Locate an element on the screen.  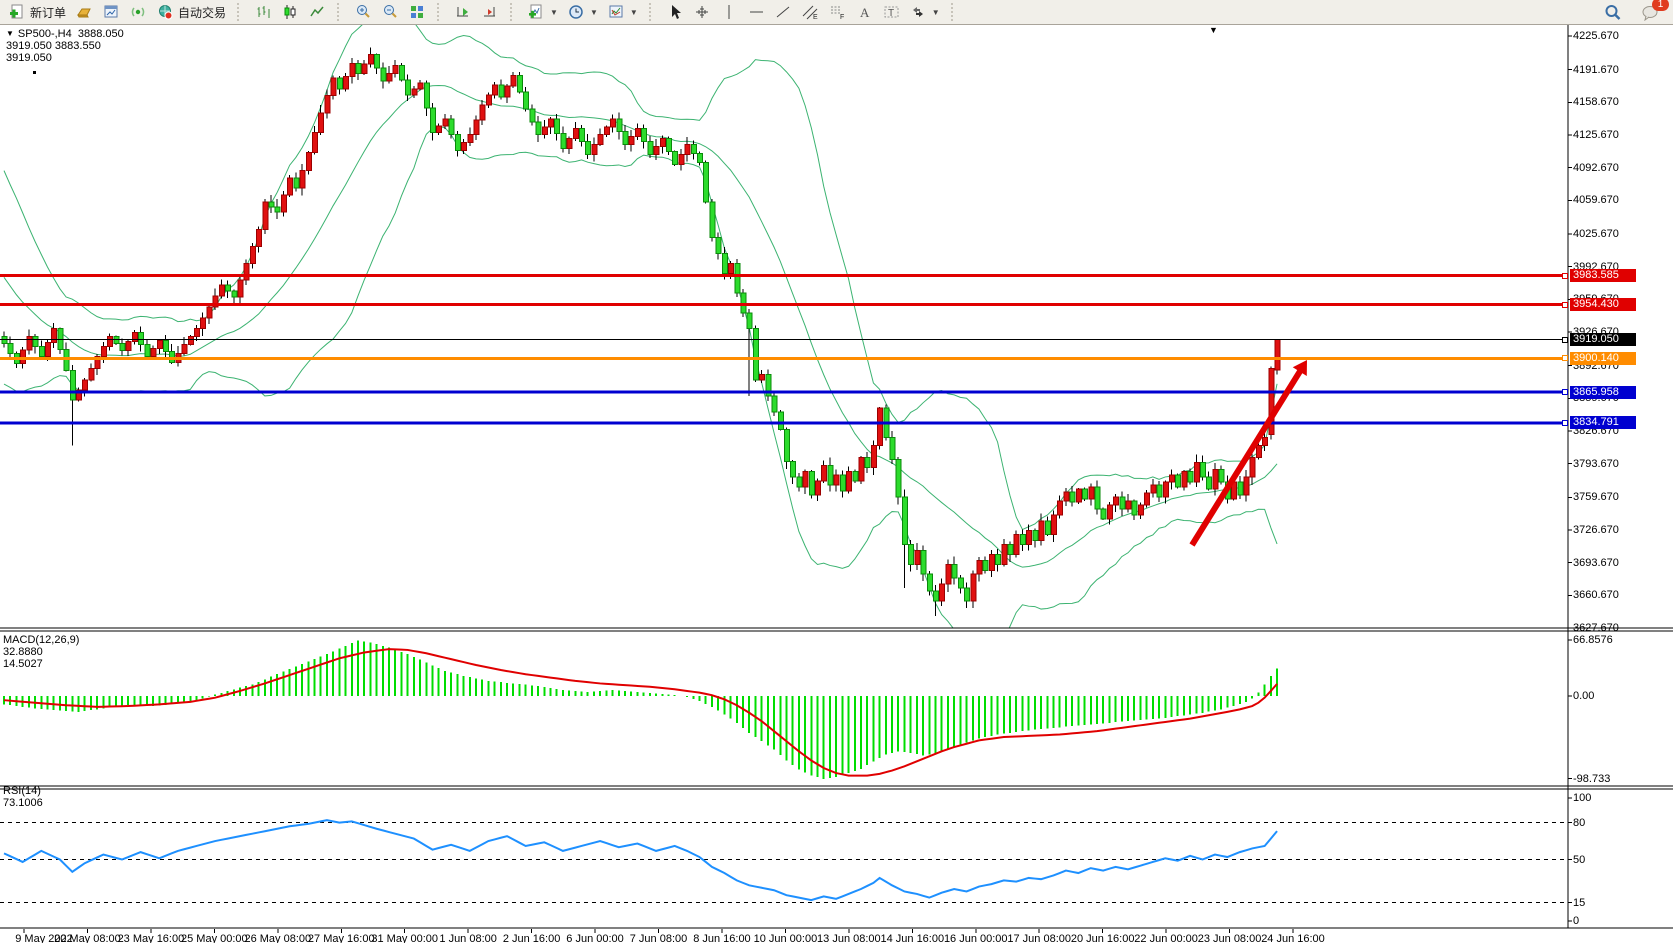
date-axis-label: 13 Jun 08:00 is located at coordinates (849, 938).